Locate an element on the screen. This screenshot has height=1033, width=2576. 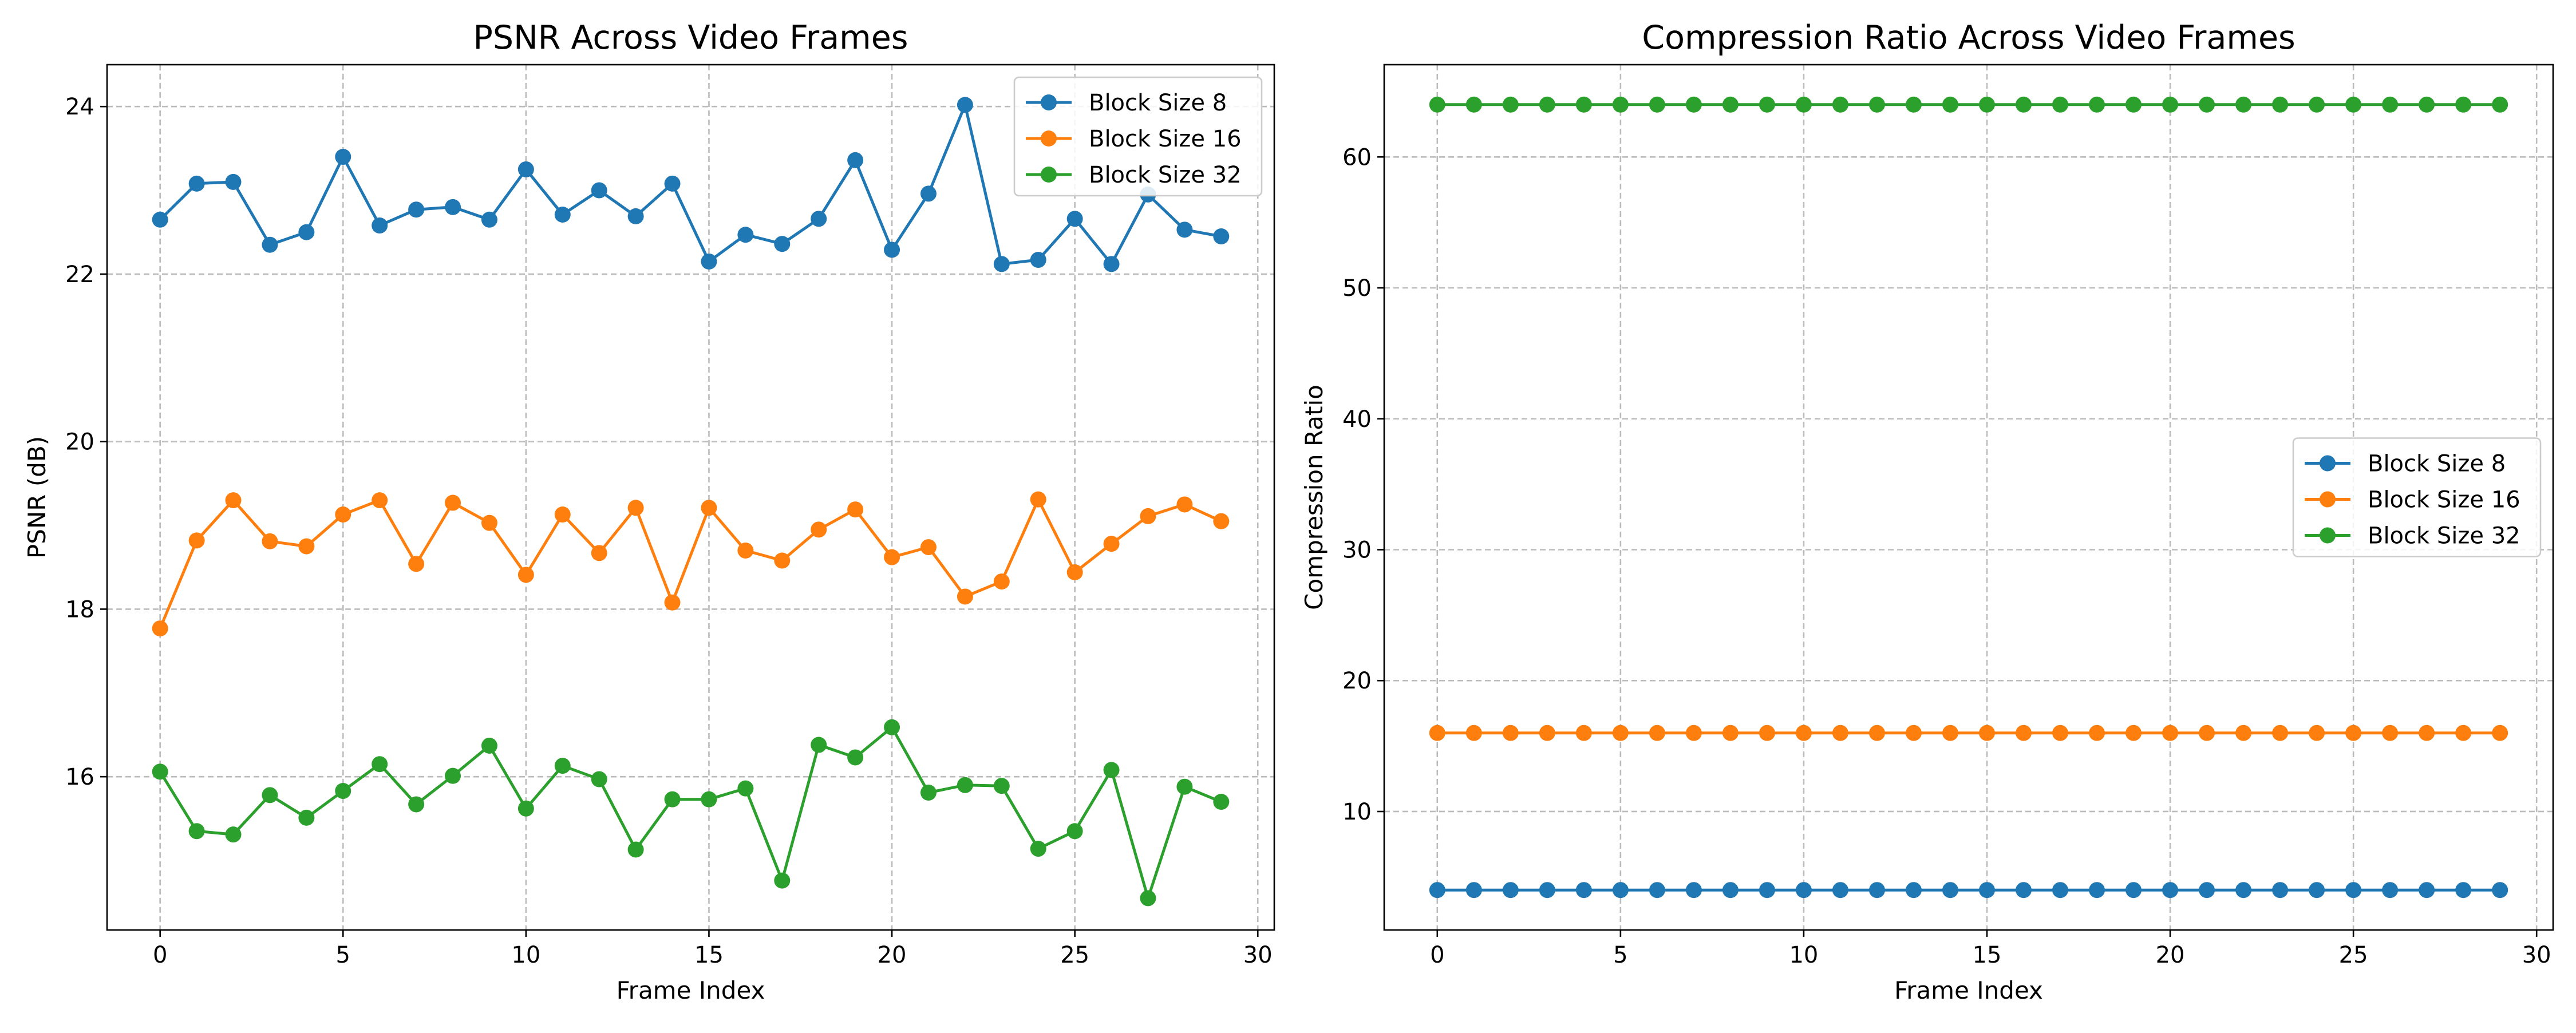
legend-marker is located at coordinates (2328, 500).